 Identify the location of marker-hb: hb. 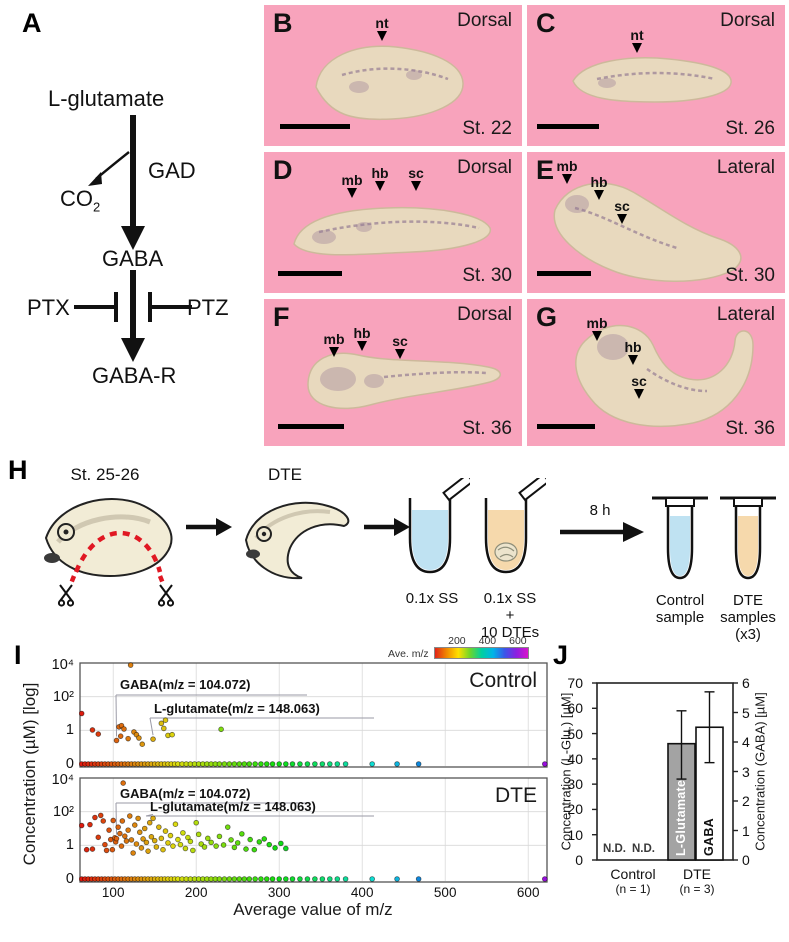
(633, 352).